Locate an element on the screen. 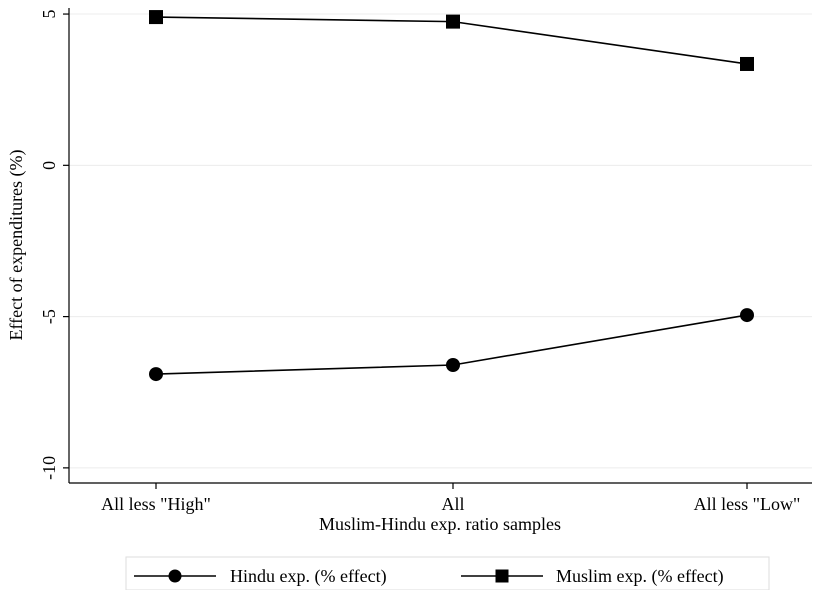  x-tick-label: All is located at coordinates (452, 504).